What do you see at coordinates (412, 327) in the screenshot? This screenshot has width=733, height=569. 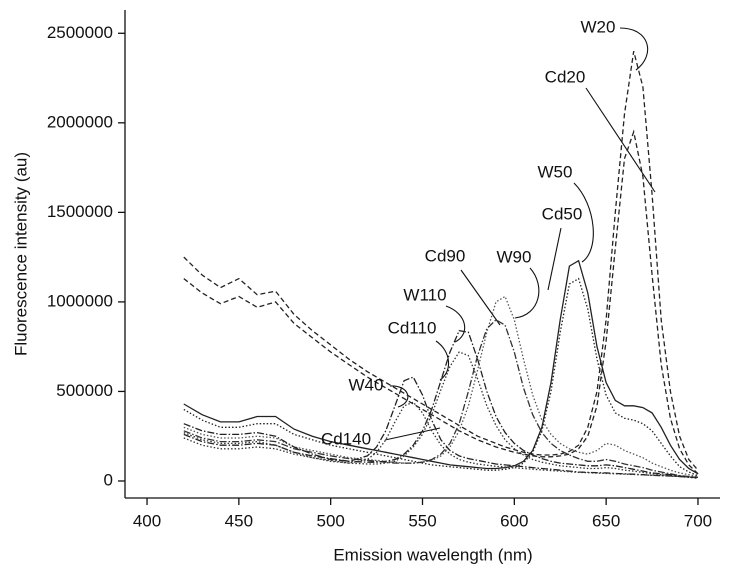 I see `series-label: Cd110` at bounding box center [412, 327].